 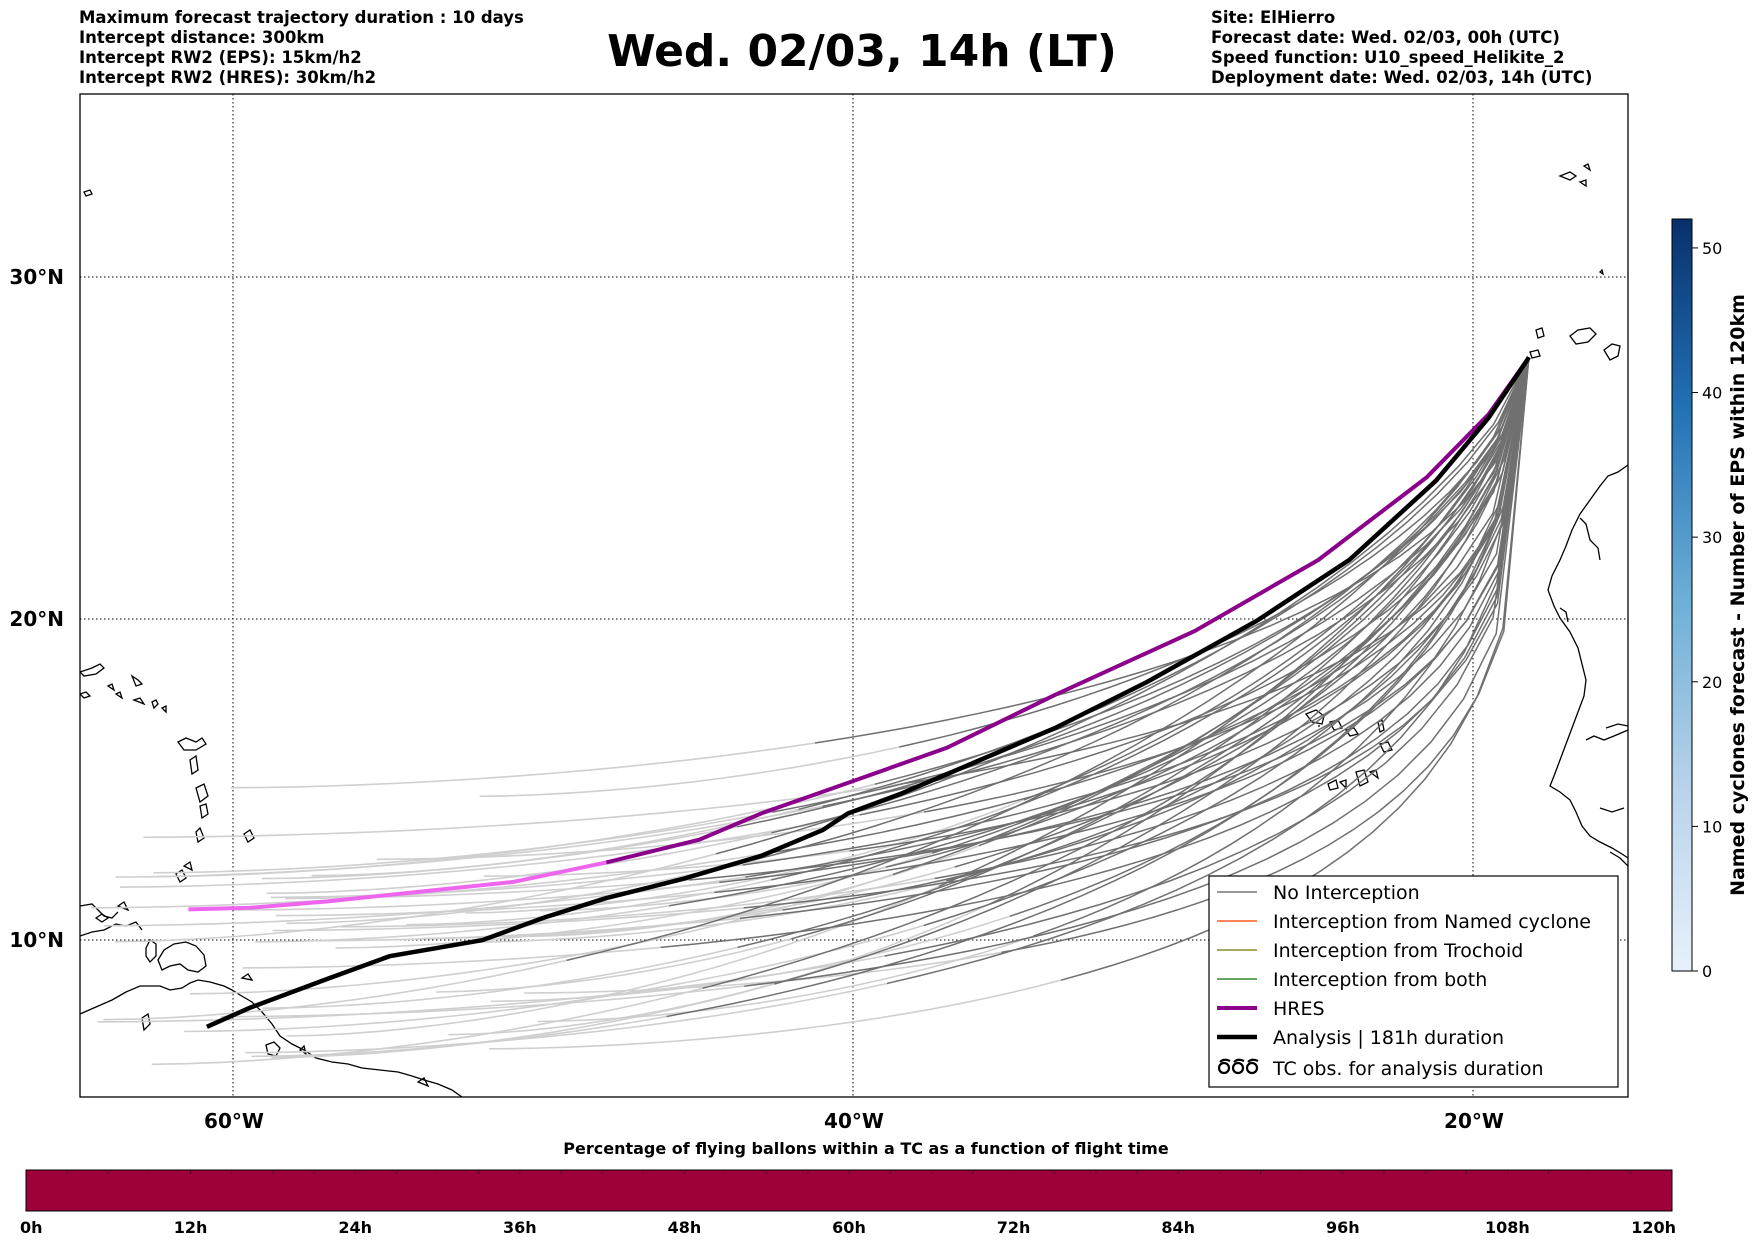 What do you see at coordinates (849, 1172) in the screenshot?
I see `bottom-colorbar-minor-ticks` at bounding box center [849, 1172].